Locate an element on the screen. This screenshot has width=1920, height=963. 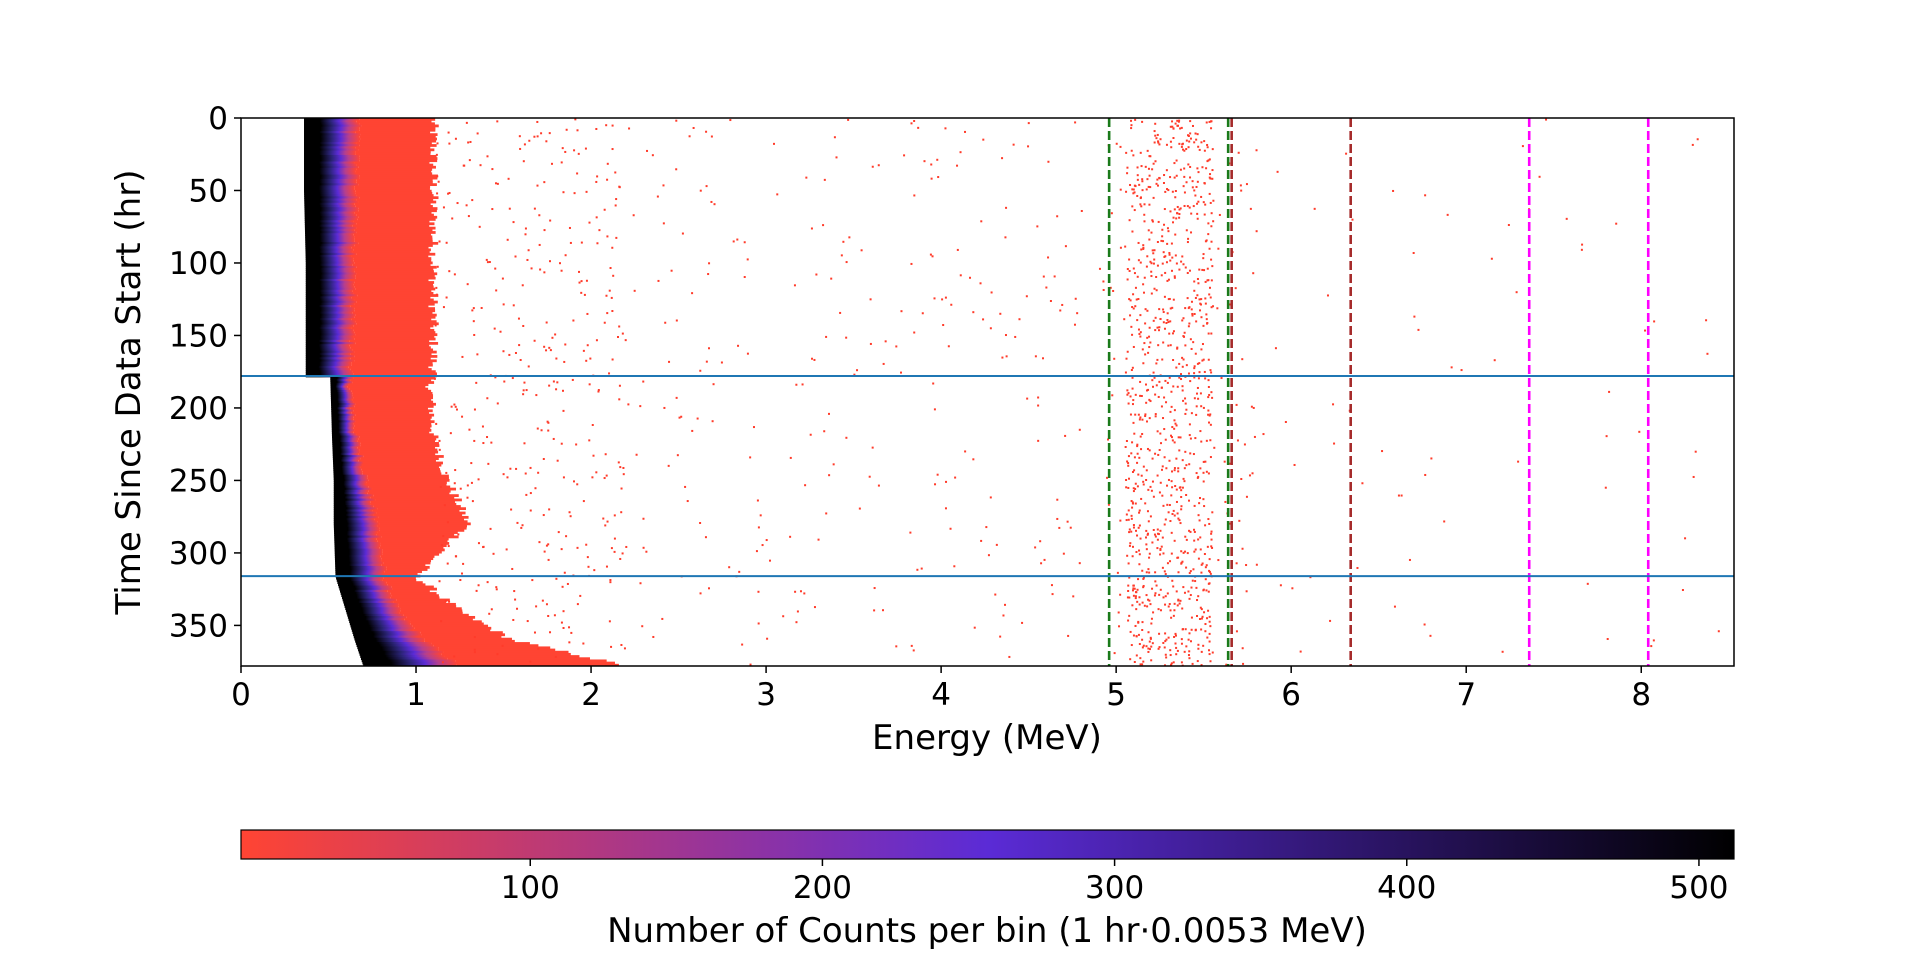
x-tick-label: 4 is located at coordinates (941, 695).